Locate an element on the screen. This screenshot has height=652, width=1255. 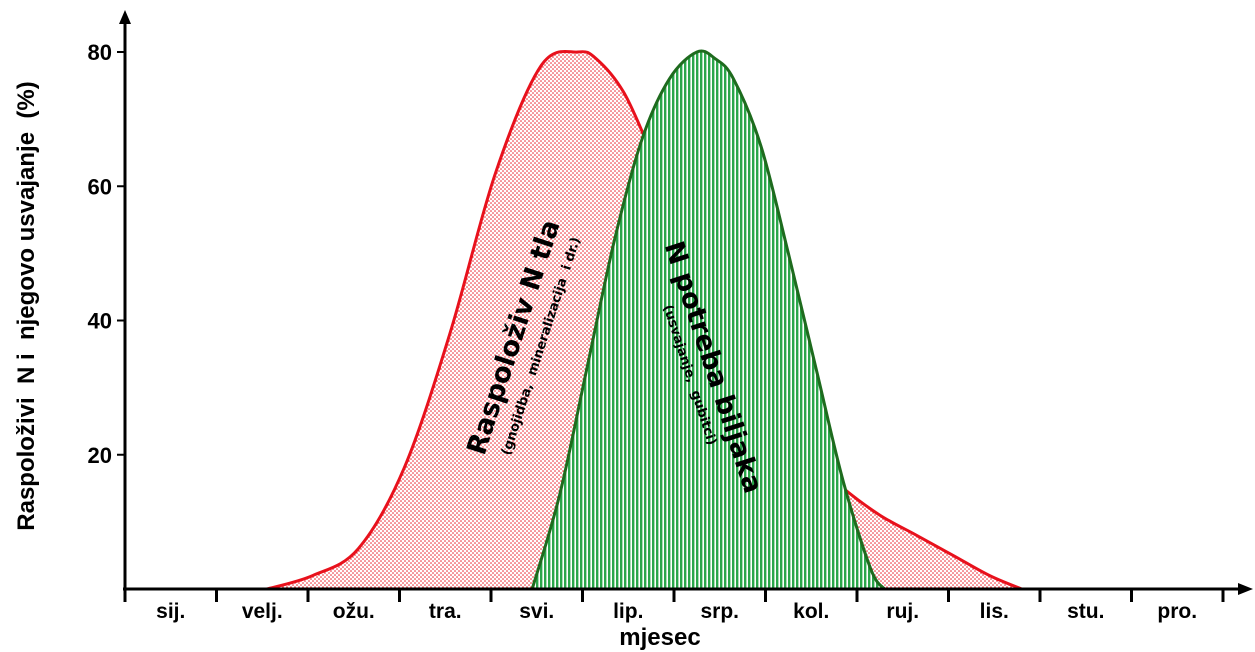
y-tick-label: 60 is located at coordinates (100, 186).